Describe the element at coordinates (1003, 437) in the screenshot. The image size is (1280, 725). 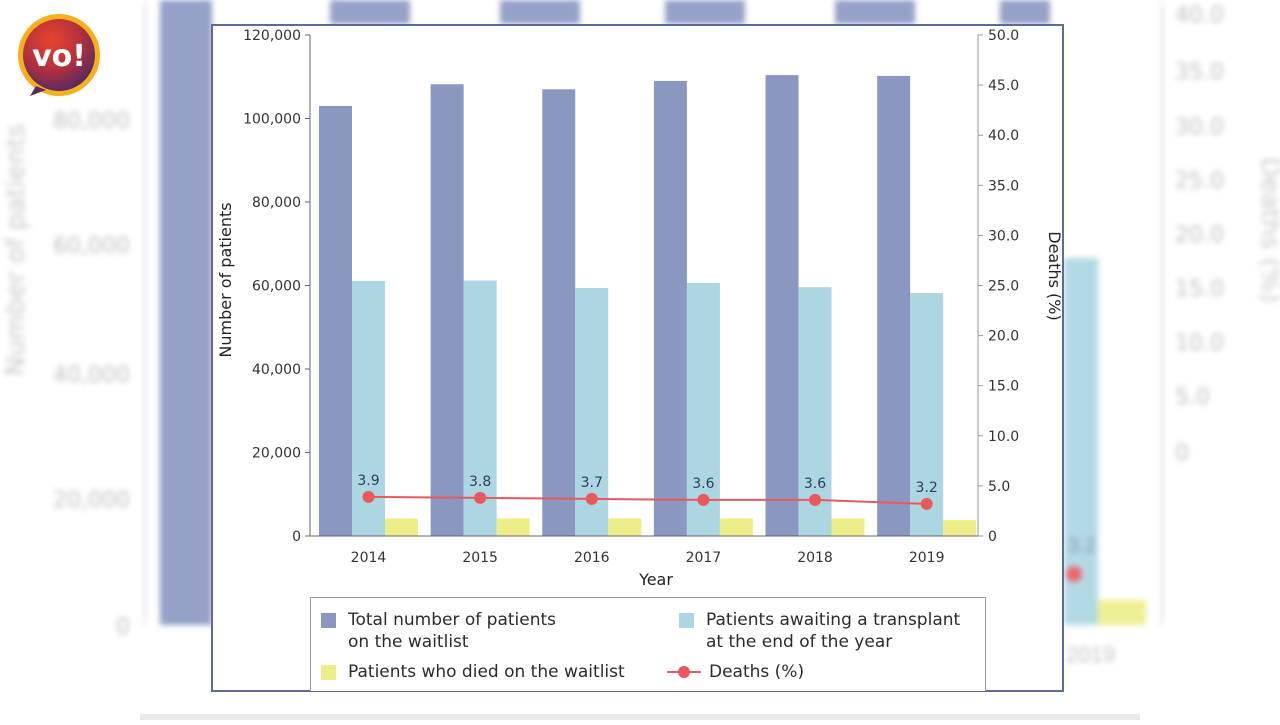
I see `y2-tick-label: 10.0` at that location.